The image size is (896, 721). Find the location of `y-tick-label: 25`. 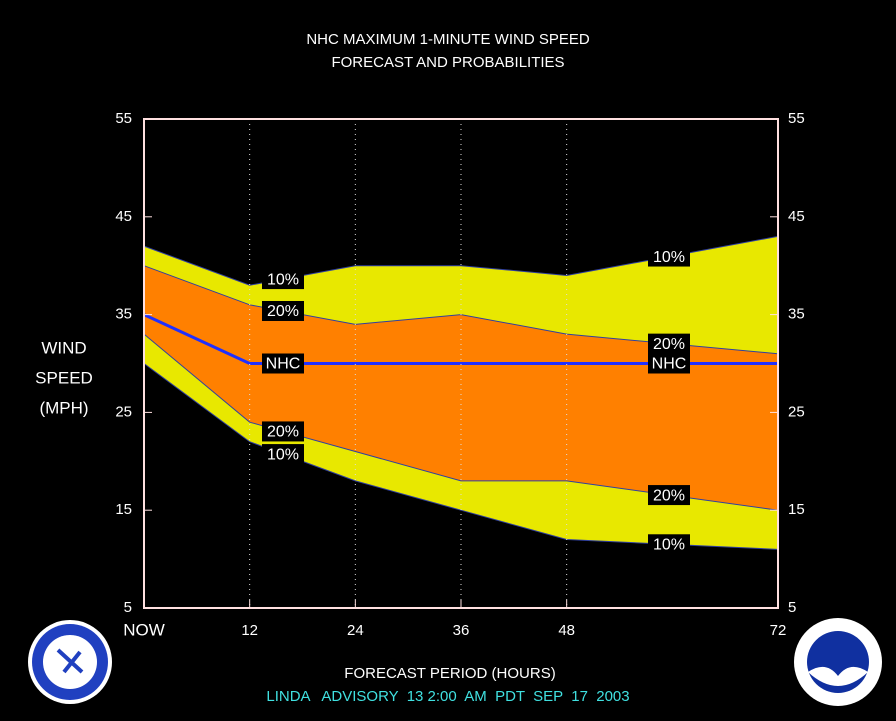

y-tick-label: 25 is located at coordinates (123, 411).